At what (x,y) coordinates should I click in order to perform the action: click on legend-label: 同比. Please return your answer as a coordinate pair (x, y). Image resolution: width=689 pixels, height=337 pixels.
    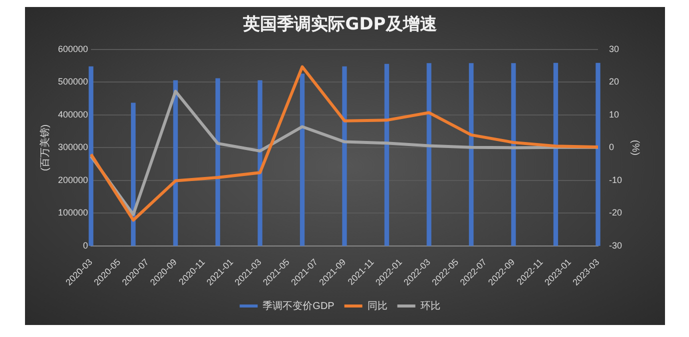
    Looking at the image, I should click on (377, 306).